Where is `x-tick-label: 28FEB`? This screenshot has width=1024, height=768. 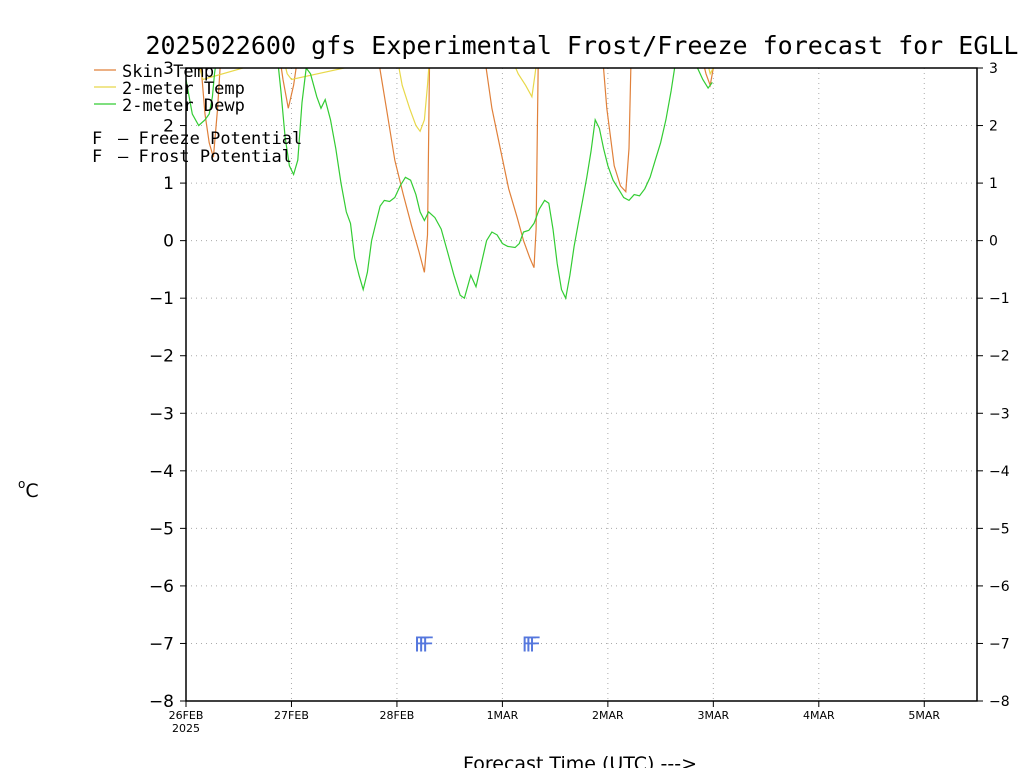 x-tick-label: 28FEB is located at coordinates (397, 715).